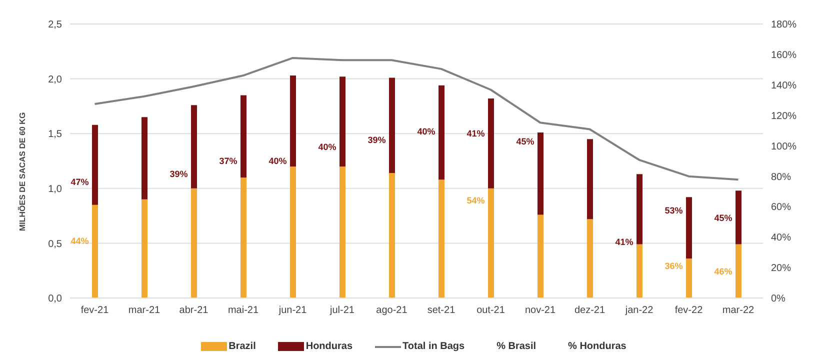  I want to click on y-axis-title: MILHÕES DE SACAS DE 60 KG, so click(21, 171).